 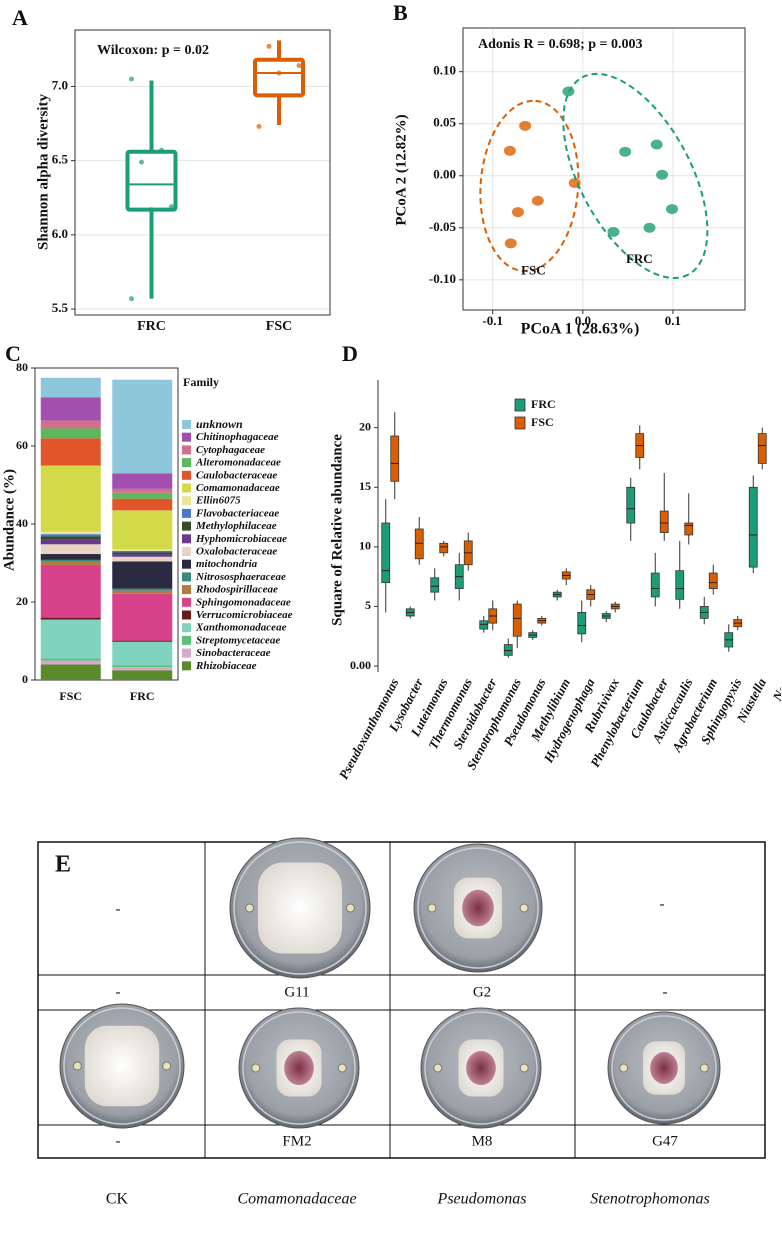 What do you see at coordinates (444, 174) in the screenshot?
I see `y-tick-label: 0.00` at bounding box center [444, 174].